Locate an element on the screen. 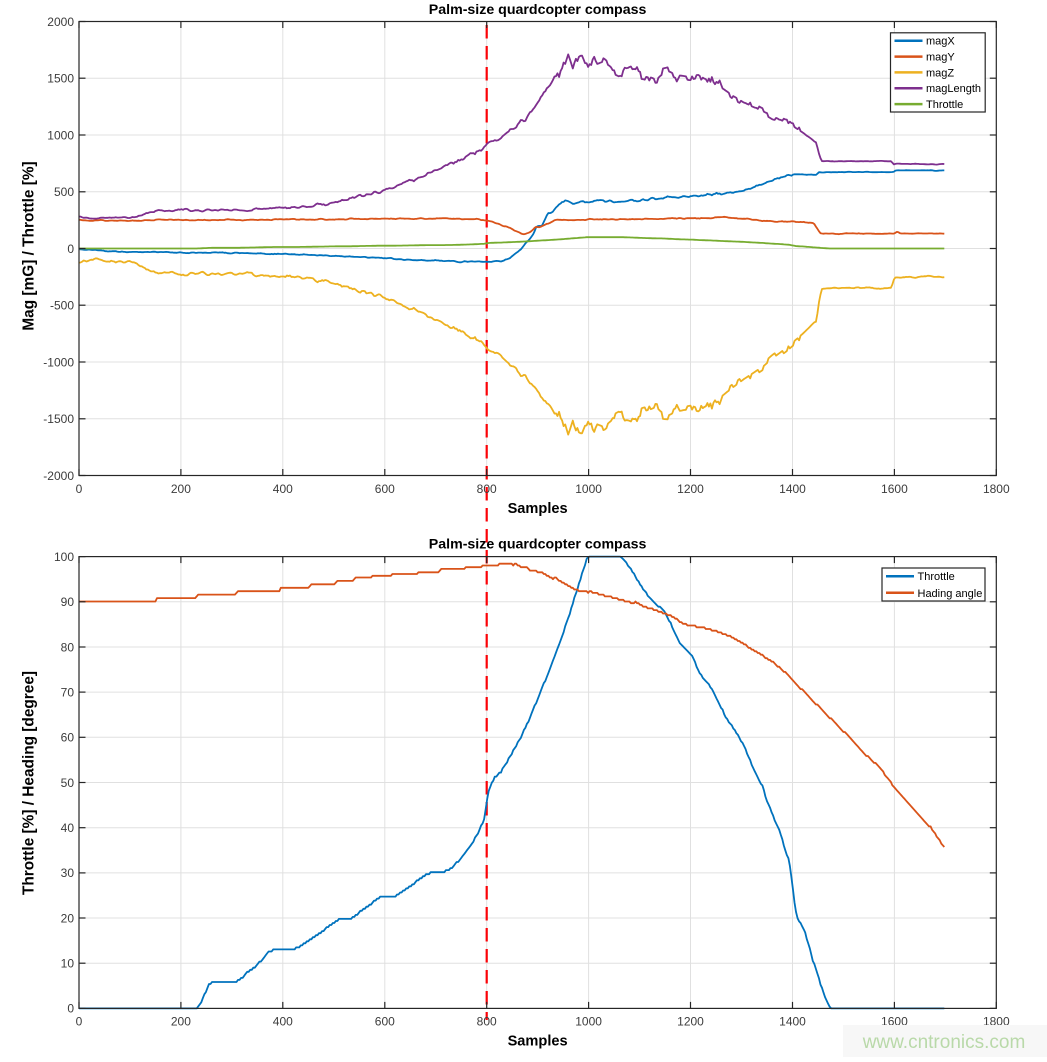  svg-text: www.cntronics.com is located at coordinates (944, 1042).